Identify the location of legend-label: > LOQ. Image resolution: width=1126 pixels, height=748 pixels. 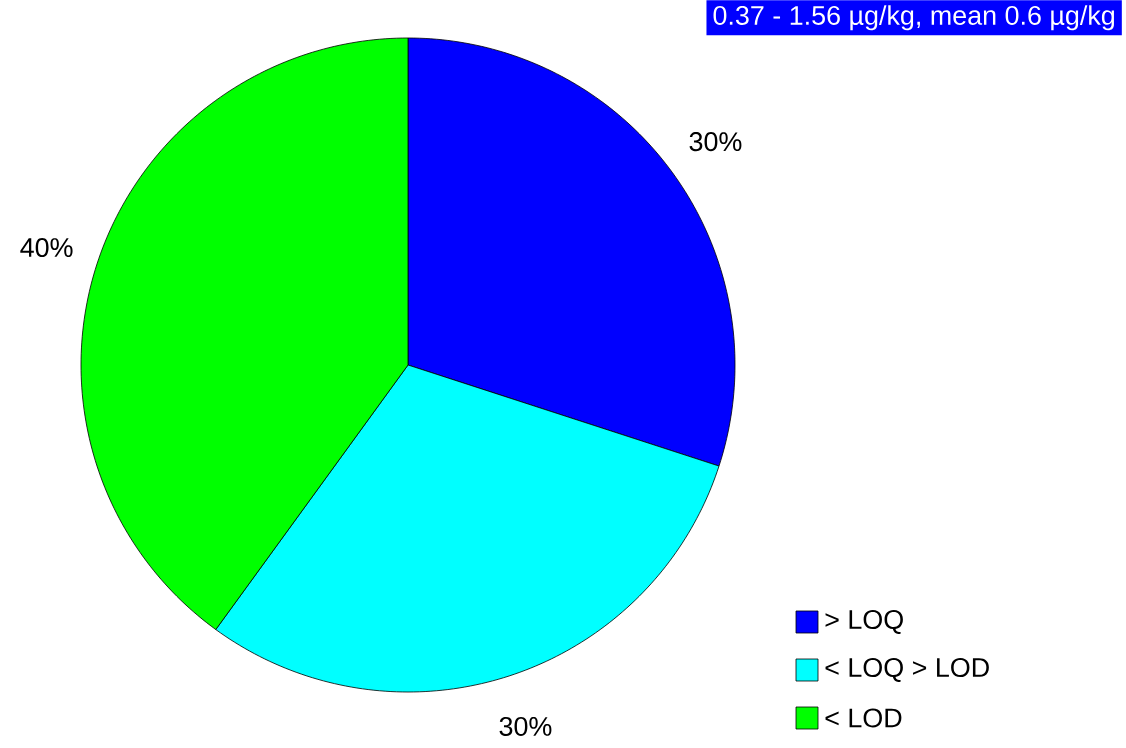
(864, 622).